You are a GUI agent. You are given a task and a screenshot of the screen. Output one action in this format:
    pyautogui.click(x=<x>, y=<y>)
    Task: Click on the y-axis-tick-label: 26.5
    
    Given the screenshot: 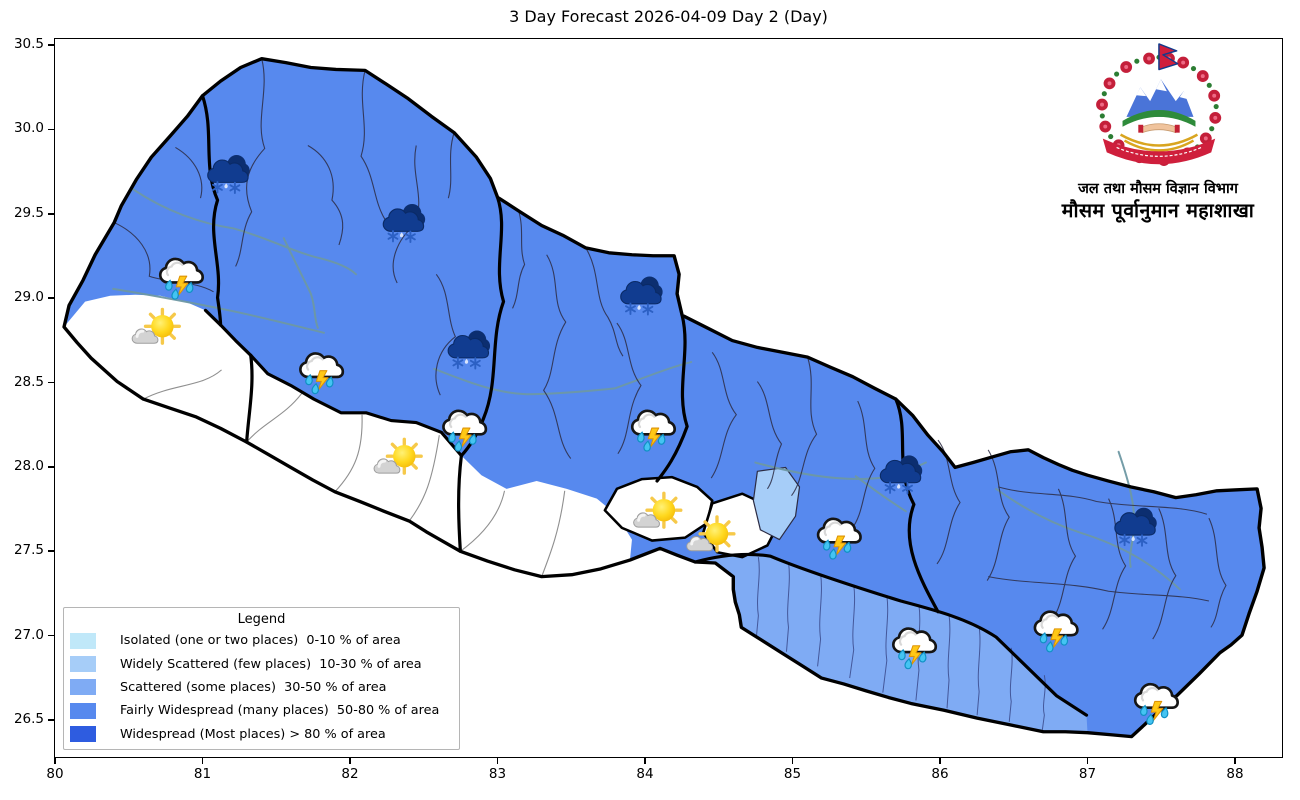 What is the action you would take?
    pyautogui.click(x=28, y=719)
    